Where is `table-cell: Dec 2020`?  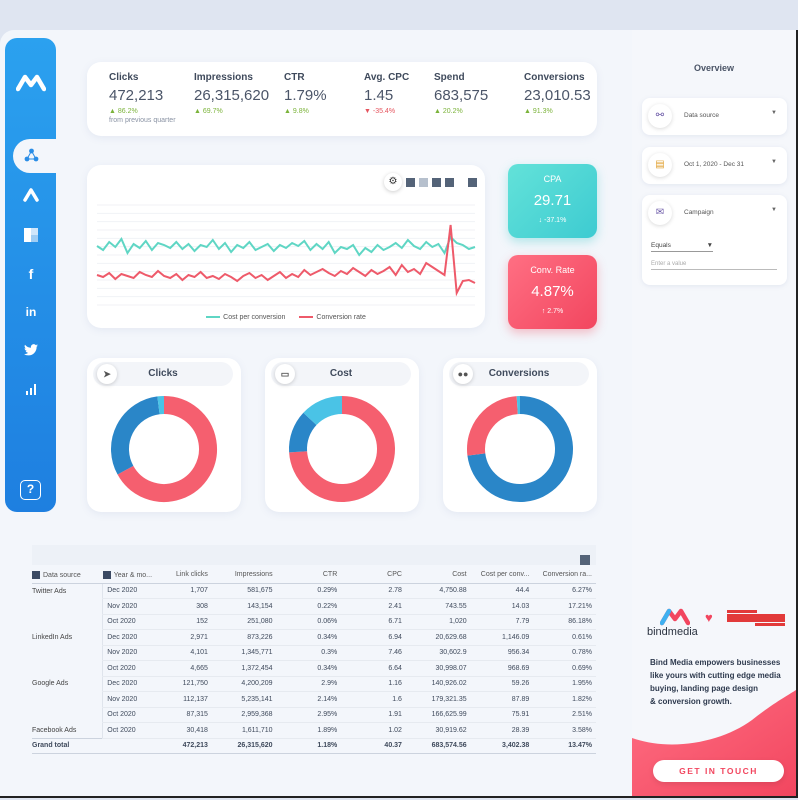 table-cell: Dec 2020 is located at coordinates (134, 637).